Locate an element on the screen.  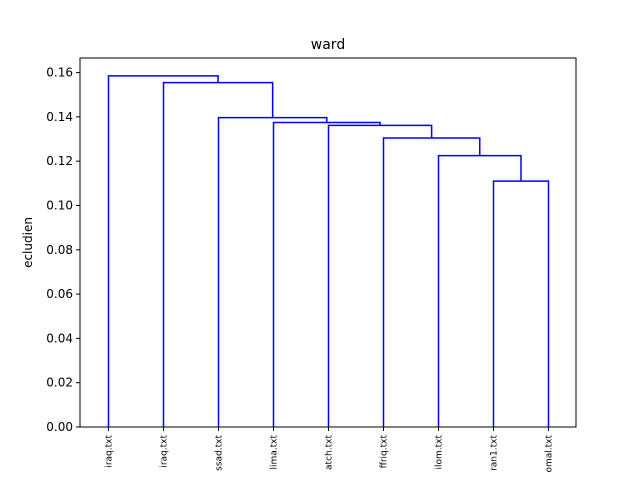
y-tick-label: 0.02 is located at coordinates (59, 383).